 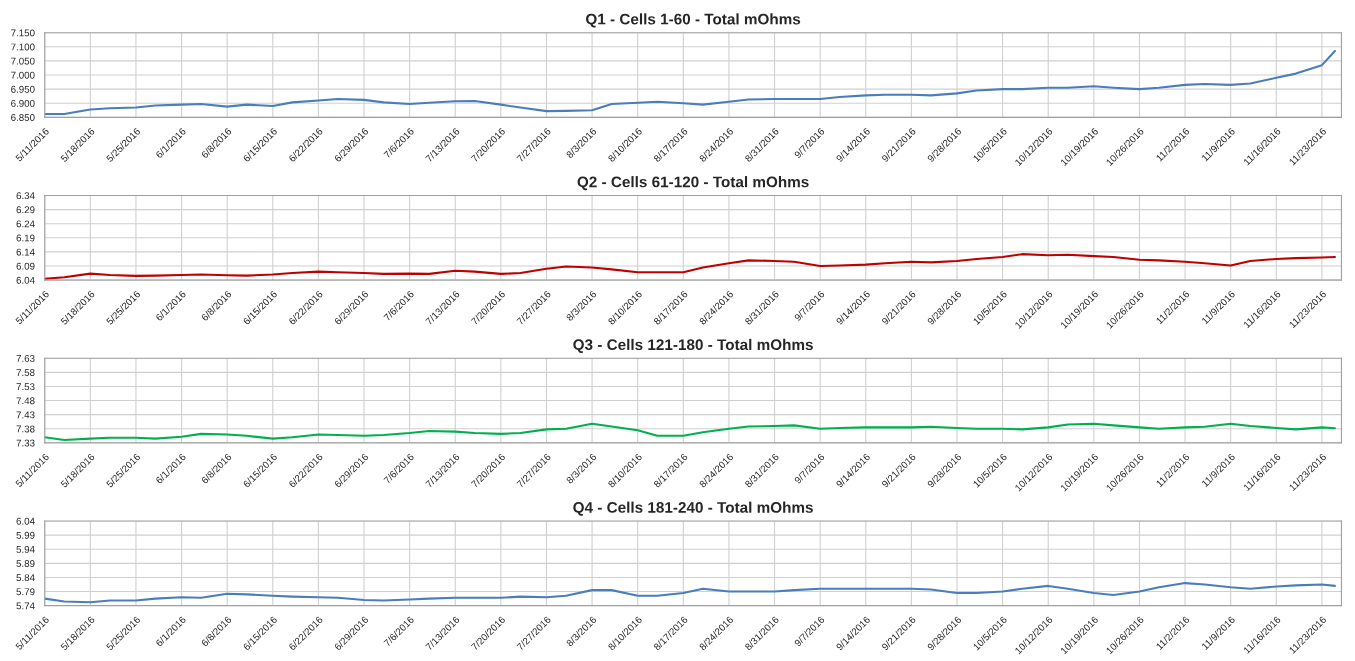 I want to click on y-tick-label: 6.900, so click(x=23, y=103).